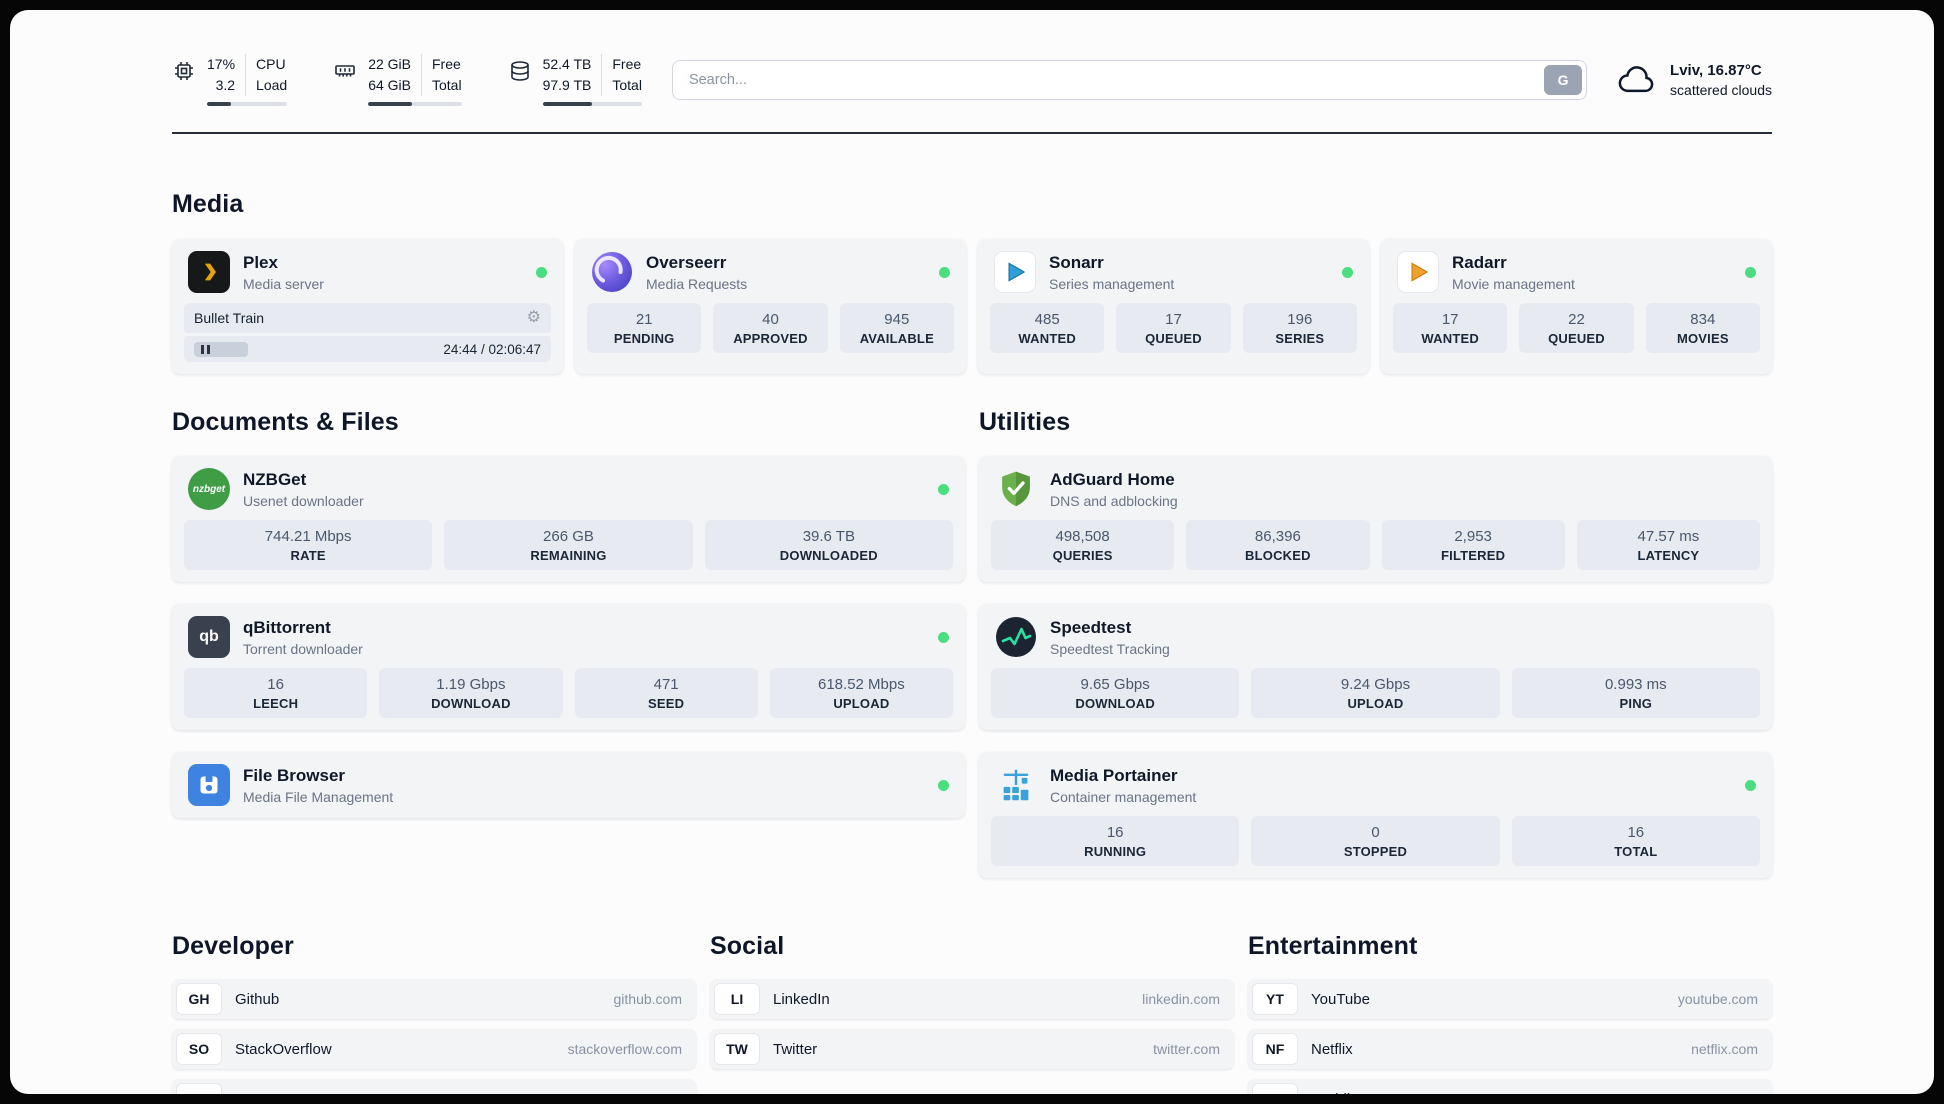 Image resolution: width=1944 pixels, height=1104 pixels. I want to click on disk-total-value: 97.9 TB, so click(567, 85).